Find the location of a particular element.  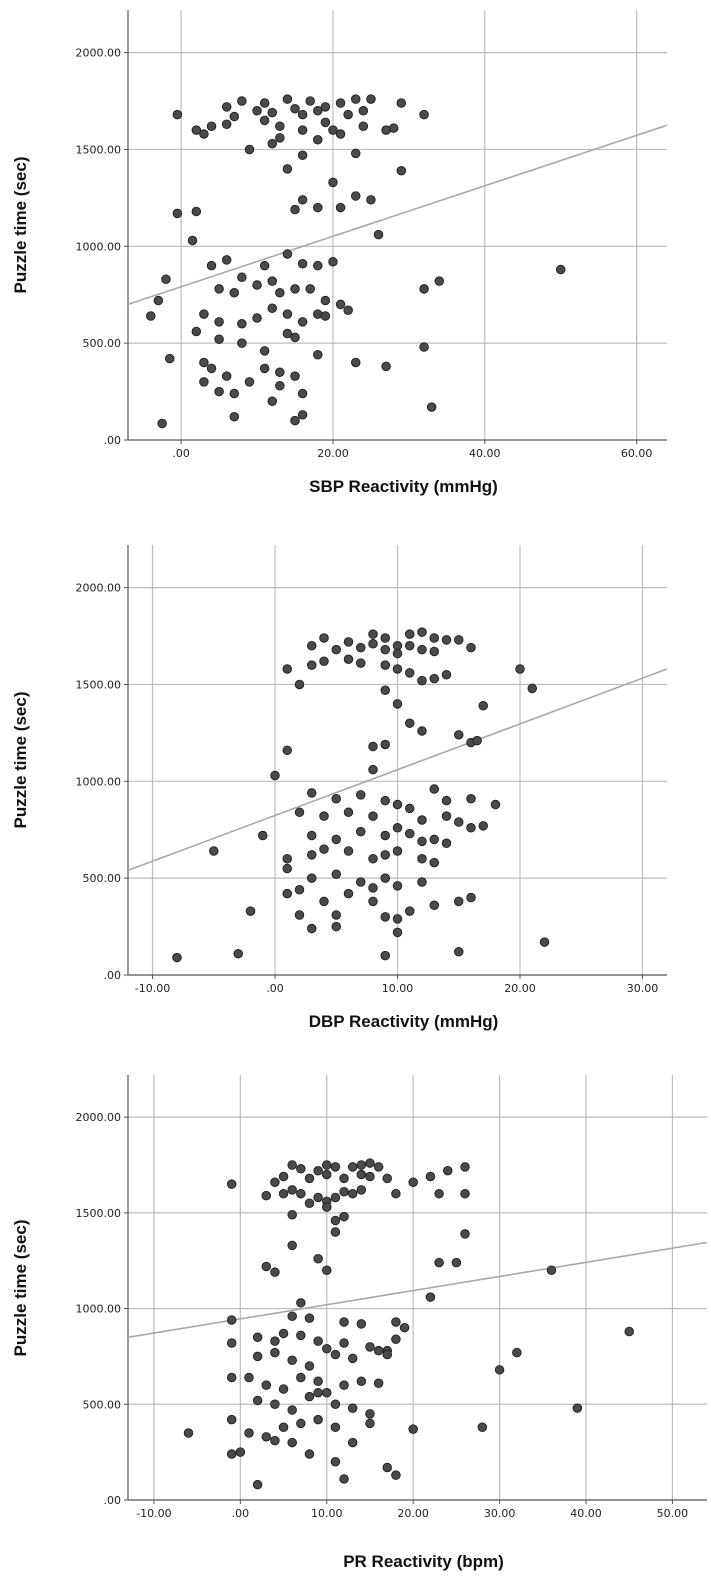

x-tick-label: -10.00 is located at coordinates (152, 988).